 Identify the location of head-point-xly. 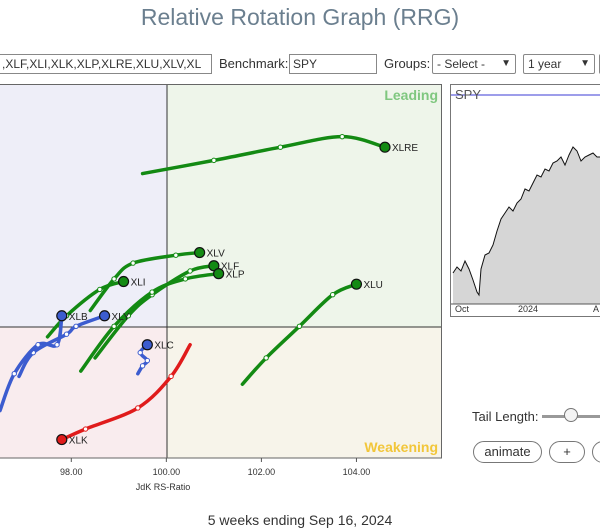
(104, 316).